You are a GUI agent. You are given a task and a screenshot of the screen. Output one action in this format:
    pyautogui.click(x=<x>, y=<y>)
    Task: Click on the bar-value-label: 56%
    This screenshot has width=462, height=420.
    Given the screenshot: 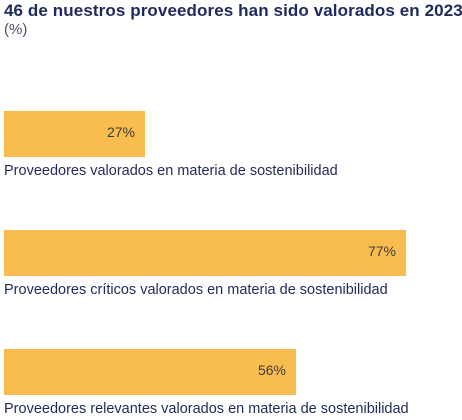 What is the action you would take?
    pyautogui.click(x=271, y=370)
    